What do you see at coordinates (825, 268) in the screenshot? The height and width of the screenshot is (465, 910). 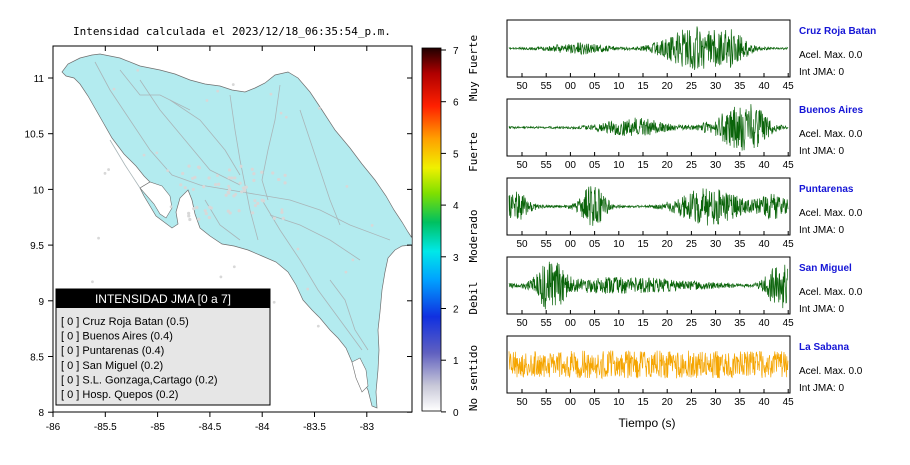 I see `station-name: San Miguel` at bounding box center [825, 268].